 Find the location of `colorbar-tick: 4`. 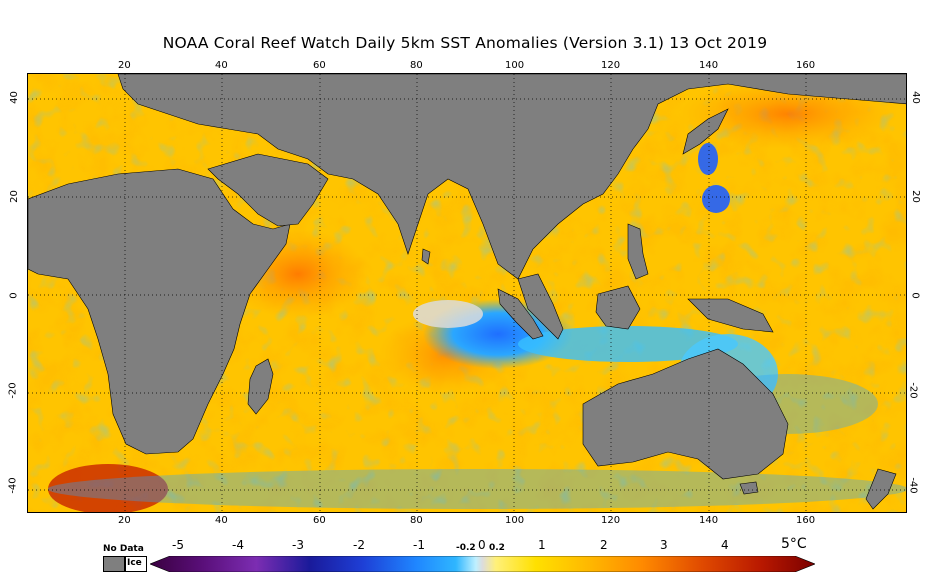

colorbar-tick: 4 is located at coordinates (725, 545).